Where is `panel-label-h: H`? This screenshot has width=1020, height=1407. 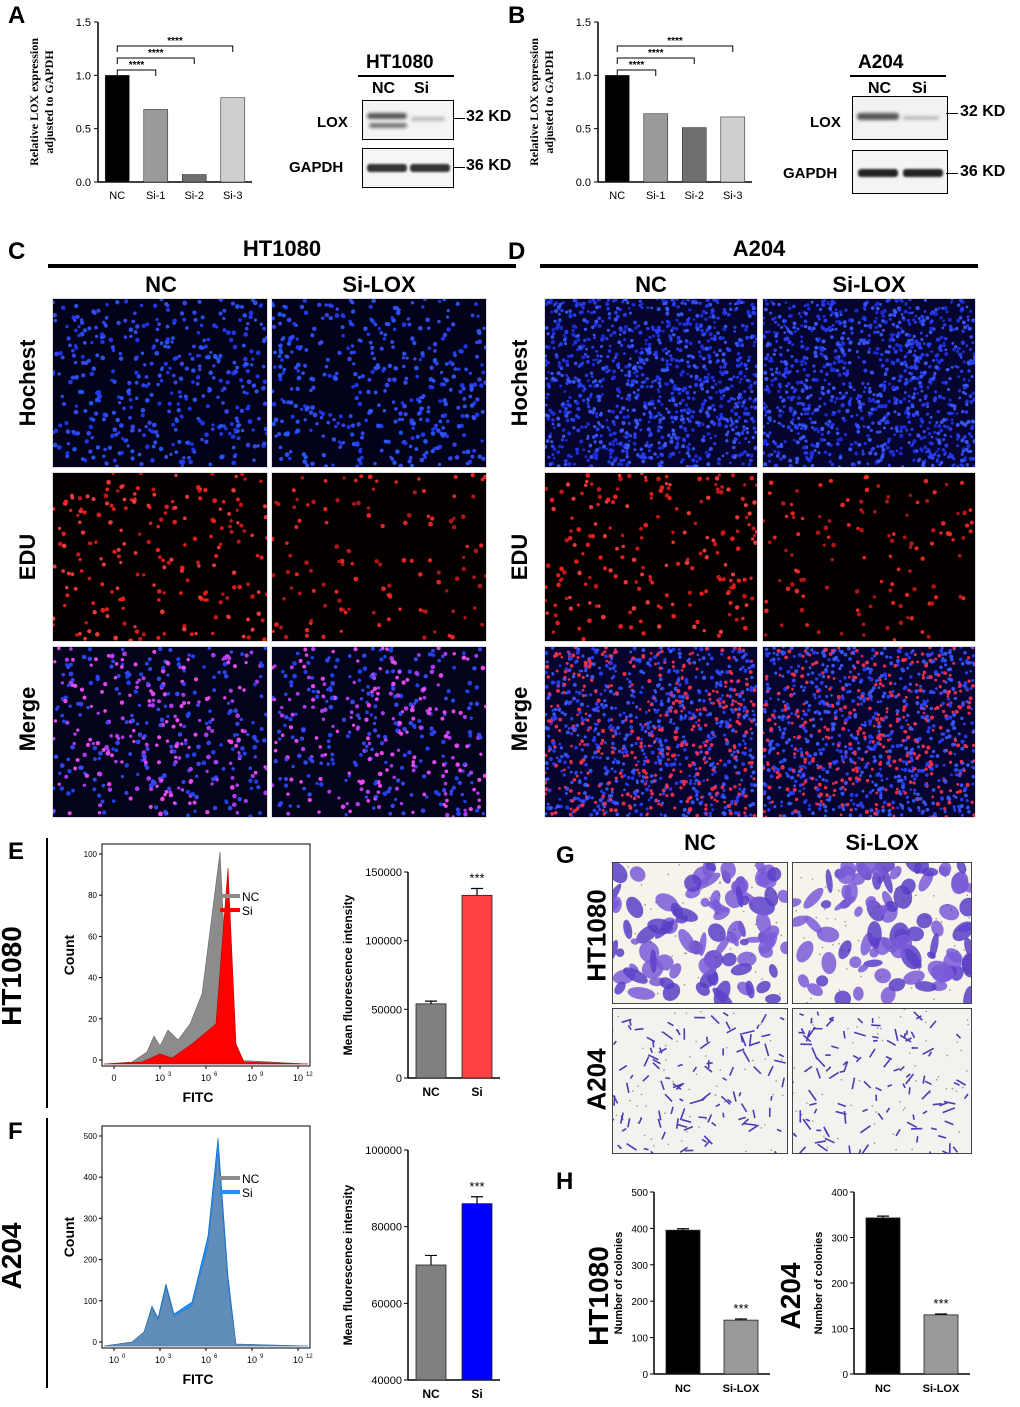
panel-label-h: H is located at coordinates (565, 1181).